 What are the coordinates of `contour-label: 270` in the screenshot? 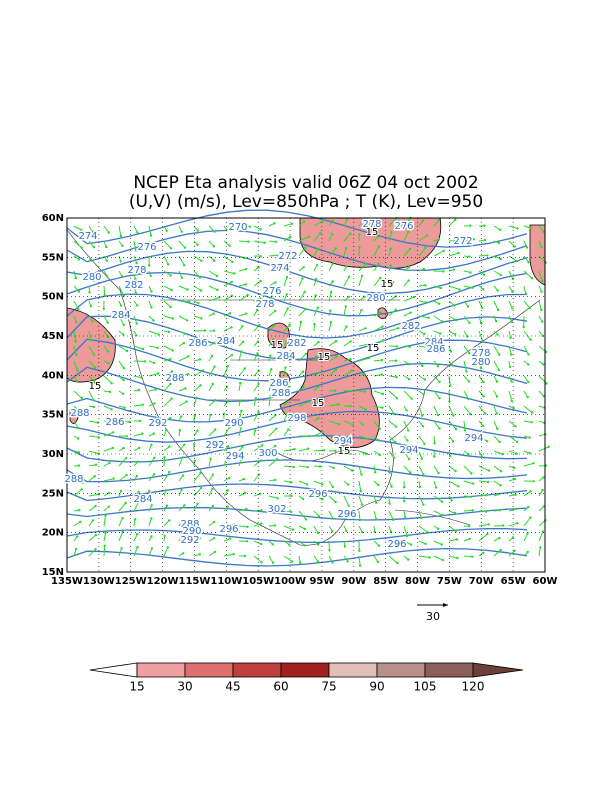 It's located at (237, 227).